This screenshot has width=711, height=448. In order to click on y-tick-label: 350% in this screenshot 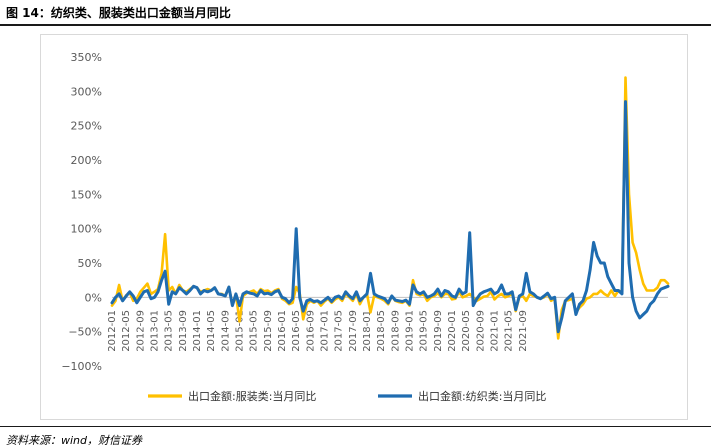, I will do `click(86, 57)`.